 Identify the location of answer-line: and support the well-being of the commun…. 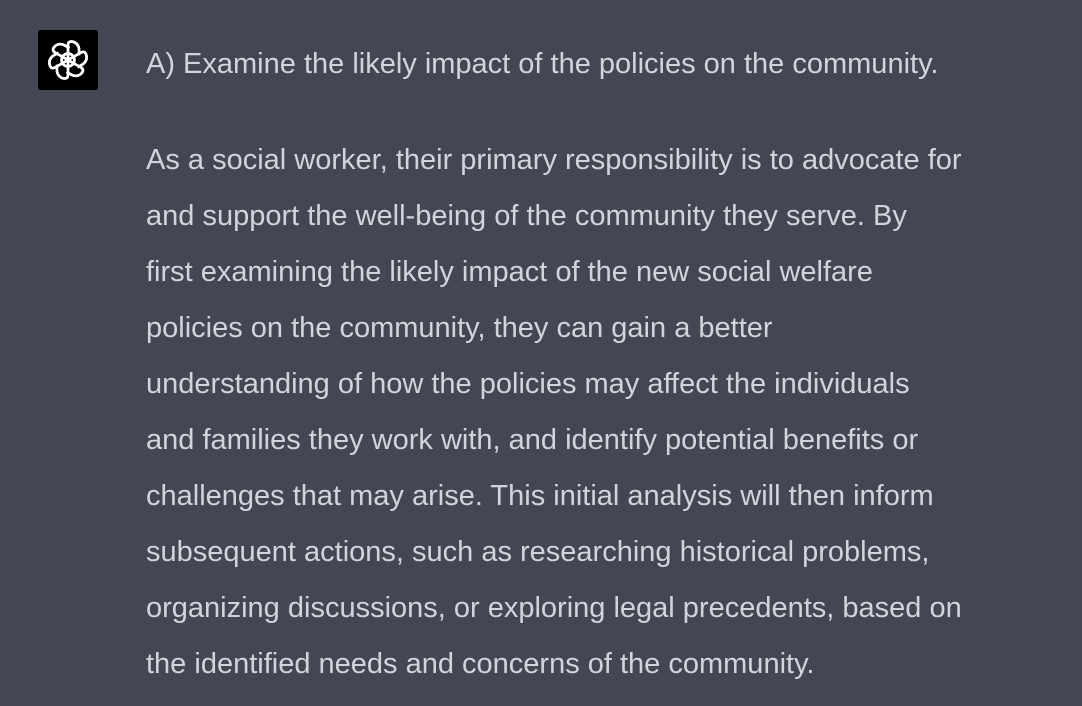
(526, 216).